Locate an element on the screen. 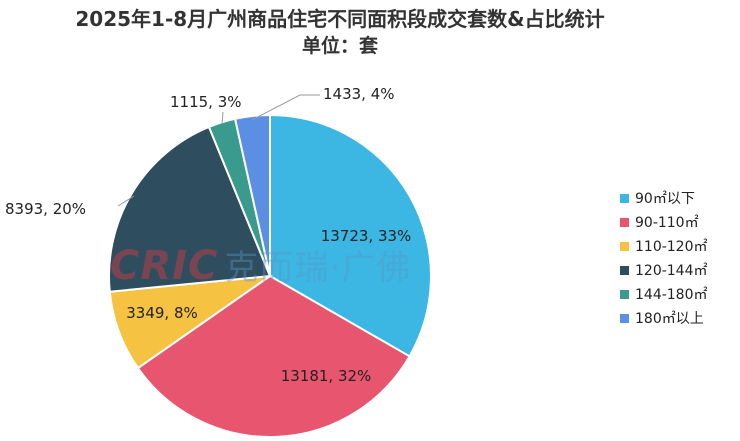 The height and width of the screenshot is (441, 740). legend-item-5: 180㎡以上 is located at coordinates (679, 318).